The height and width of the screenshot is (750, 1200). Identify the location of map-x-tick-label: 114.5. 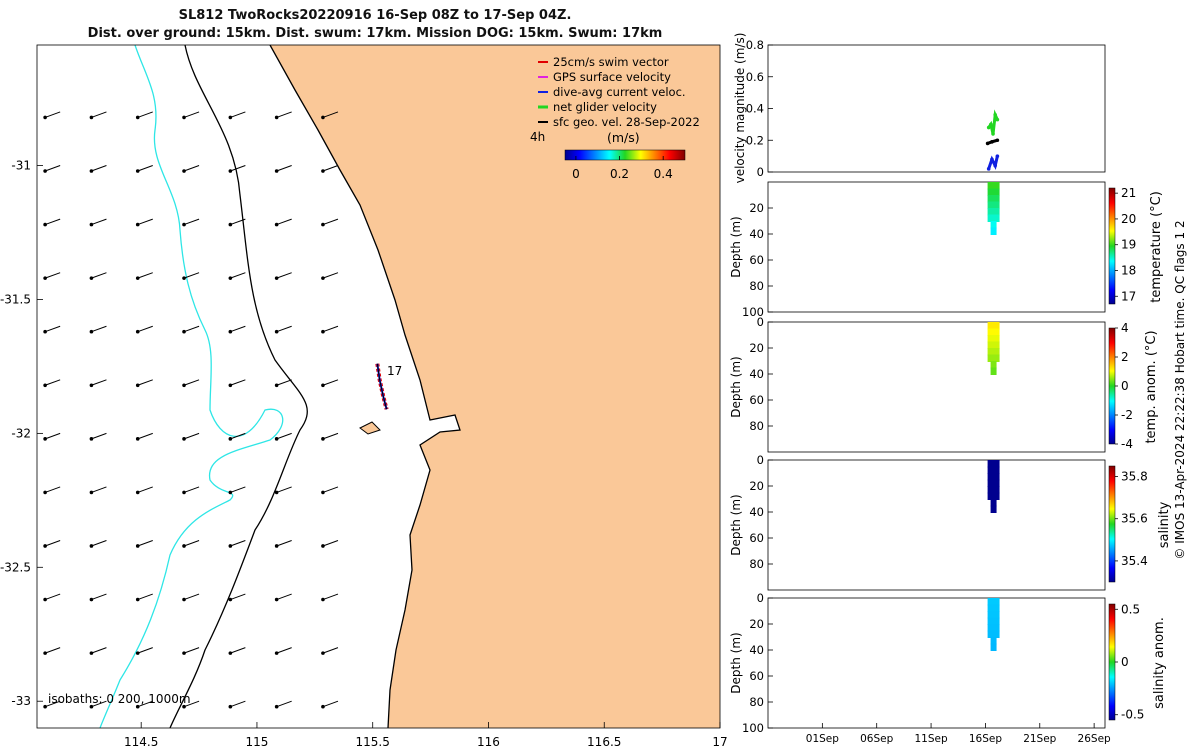
(141, 742).